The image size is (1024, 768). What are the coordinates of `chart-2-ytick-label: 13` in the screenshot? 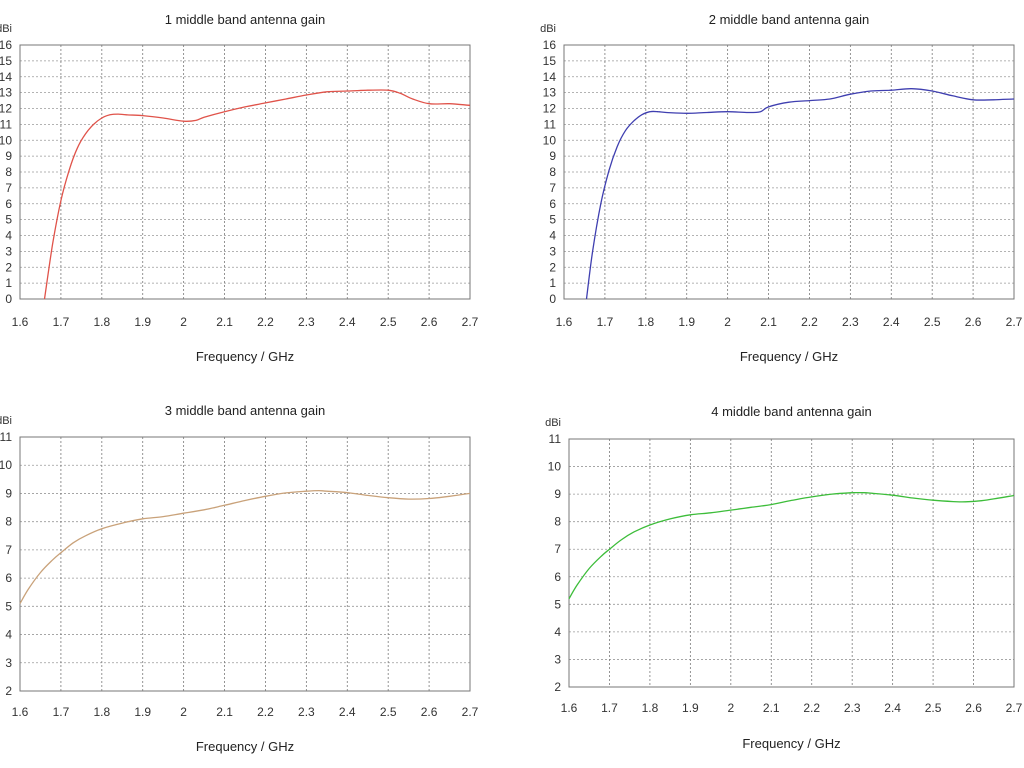 It's located at (550, 93).